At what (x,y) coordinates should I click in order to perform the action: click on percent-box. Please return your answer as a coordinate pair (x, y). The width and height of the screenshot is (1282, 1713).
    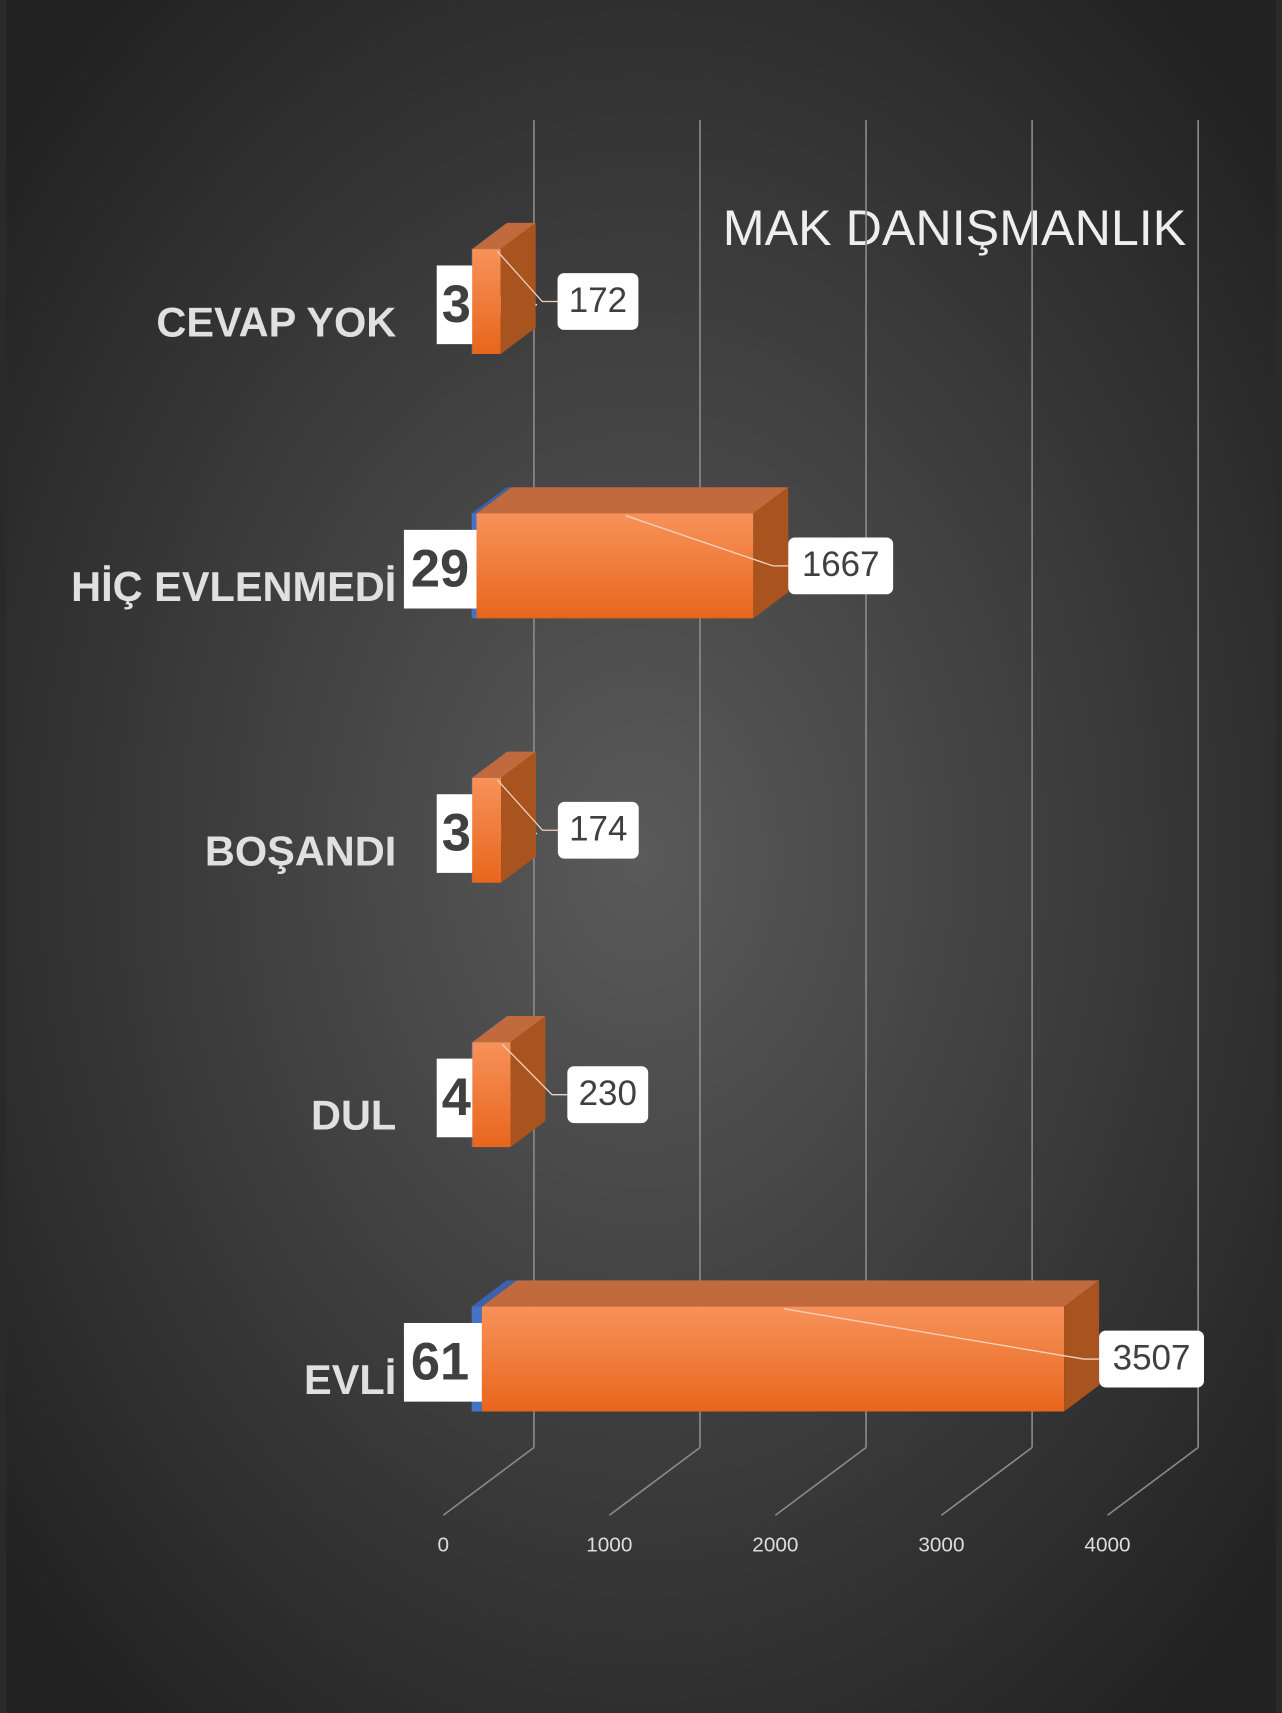
    Looking at the image, I should click on (448, 1362).